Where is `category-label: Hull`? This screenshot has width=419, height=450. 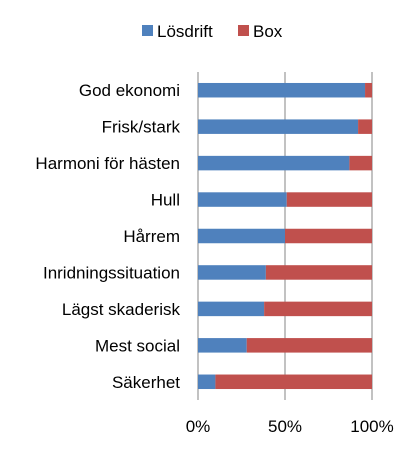
category-label: Hull is located at coordinates (165, 200).